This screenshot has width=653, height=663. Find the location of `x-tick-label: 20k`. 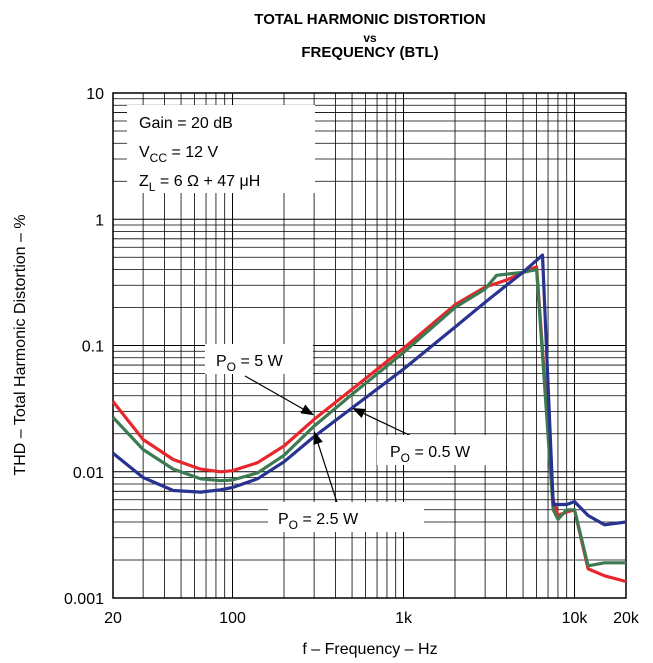

x-tick-label: 20k is located at coordinates (626, 618).